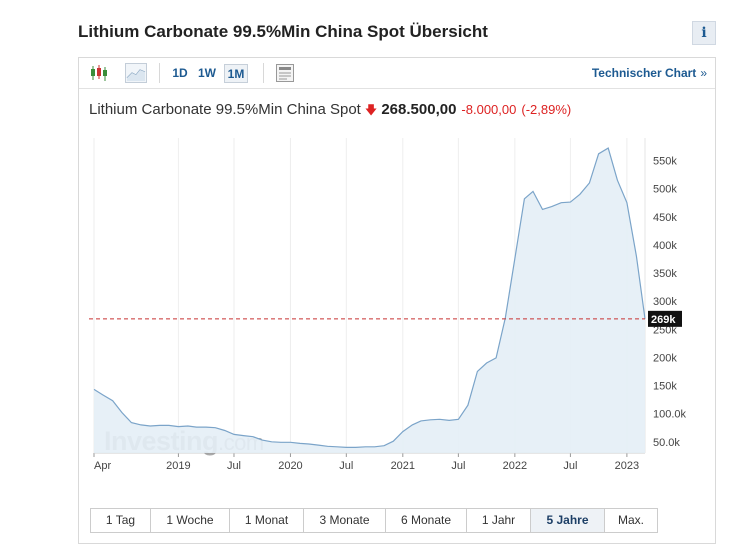  I want to click on y-tick-label: 450k, so click(665, 218).